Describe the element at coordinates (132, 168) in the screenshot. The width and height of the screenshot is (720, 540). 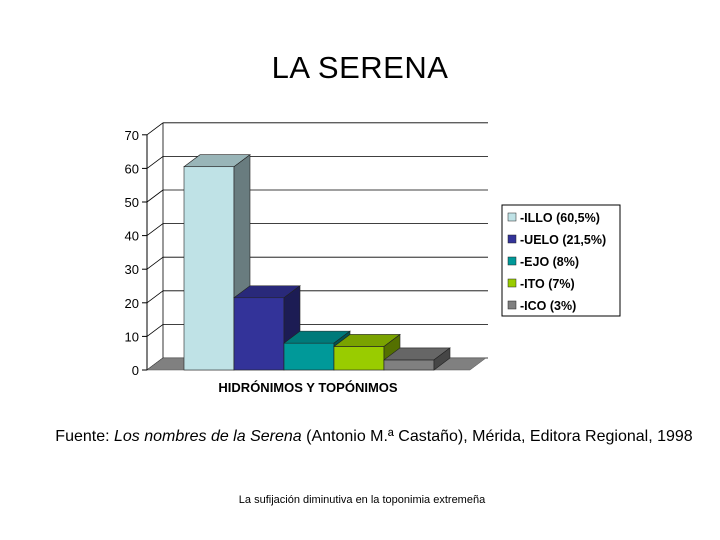
I see `y-tick-label: 60` at that location.